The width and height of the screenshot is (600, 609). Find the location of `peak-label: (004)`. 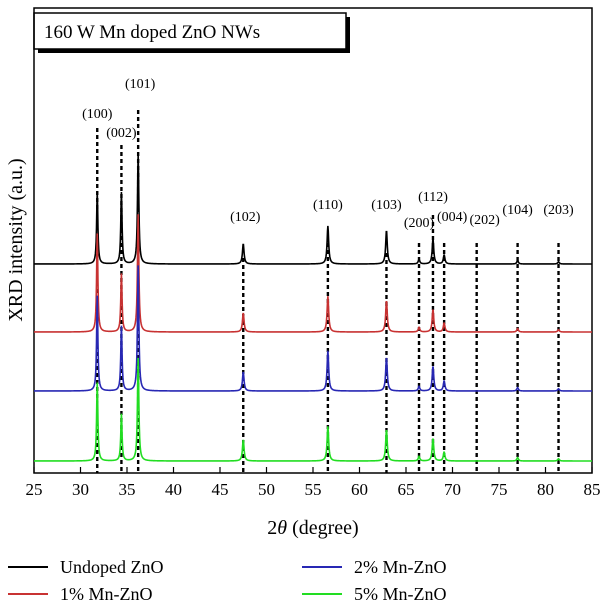

peak-label: (004) is located at coordinates (452, 217).